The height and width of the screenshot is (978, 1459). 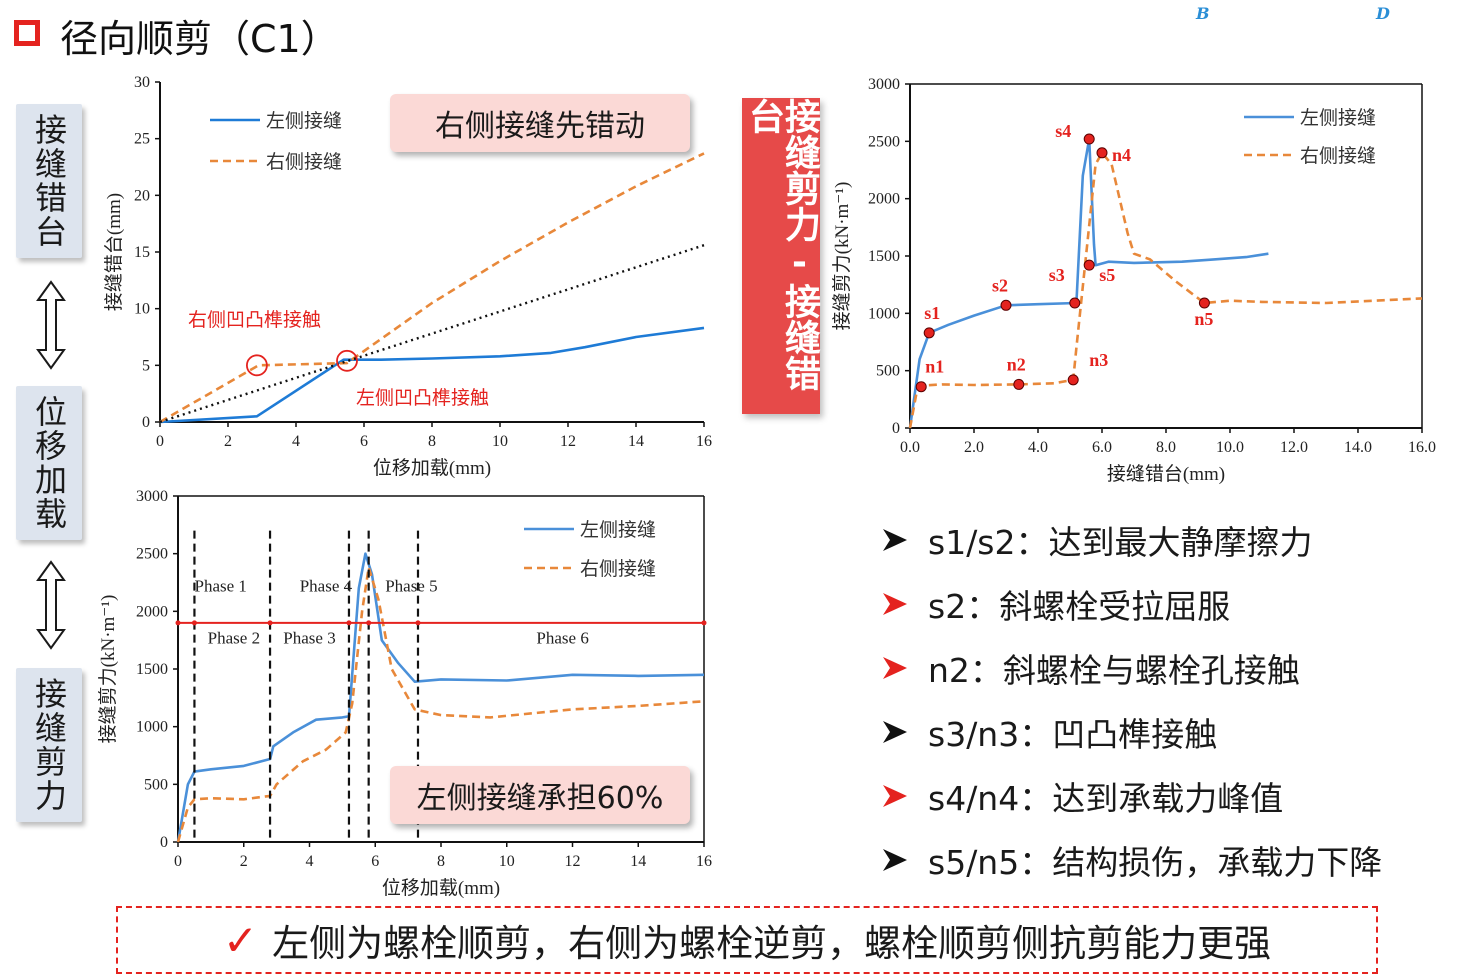 What do you see at coordinates (1089, 265) in the screenshot?
I see `data-point-s5` at bounding box center [1089, 265].